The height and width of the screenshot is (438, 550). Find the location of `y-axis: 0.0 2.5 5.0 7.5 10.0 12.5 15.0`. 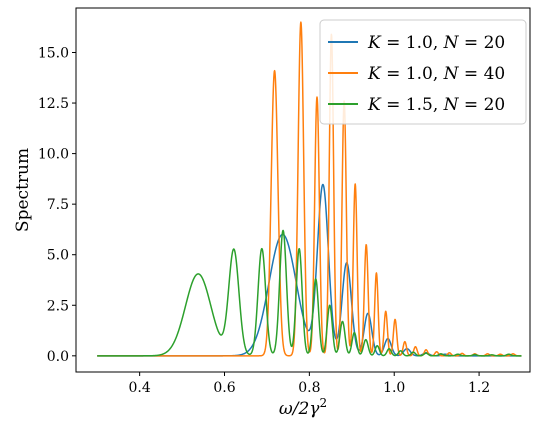

y-axis: 0.0 2.5 5.0 7.5 10.0 12.5 15.0 is located at coordinates (57, 205).